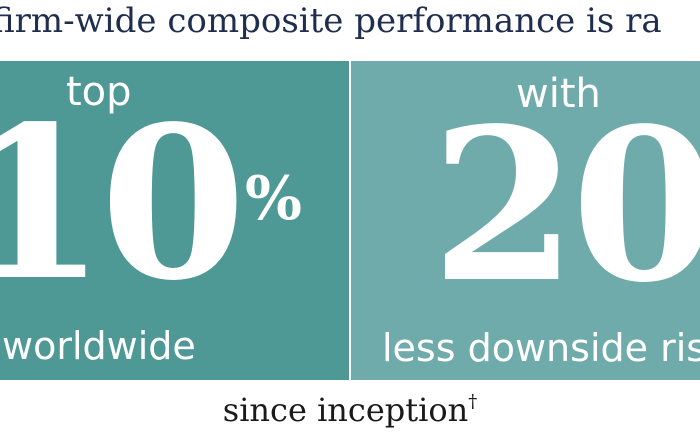 The height and width of the screenshot is (441, 700). Describe the element at coordinates (541, 348) in the screenshot. I see `right-caption: less downside ris` at that location.